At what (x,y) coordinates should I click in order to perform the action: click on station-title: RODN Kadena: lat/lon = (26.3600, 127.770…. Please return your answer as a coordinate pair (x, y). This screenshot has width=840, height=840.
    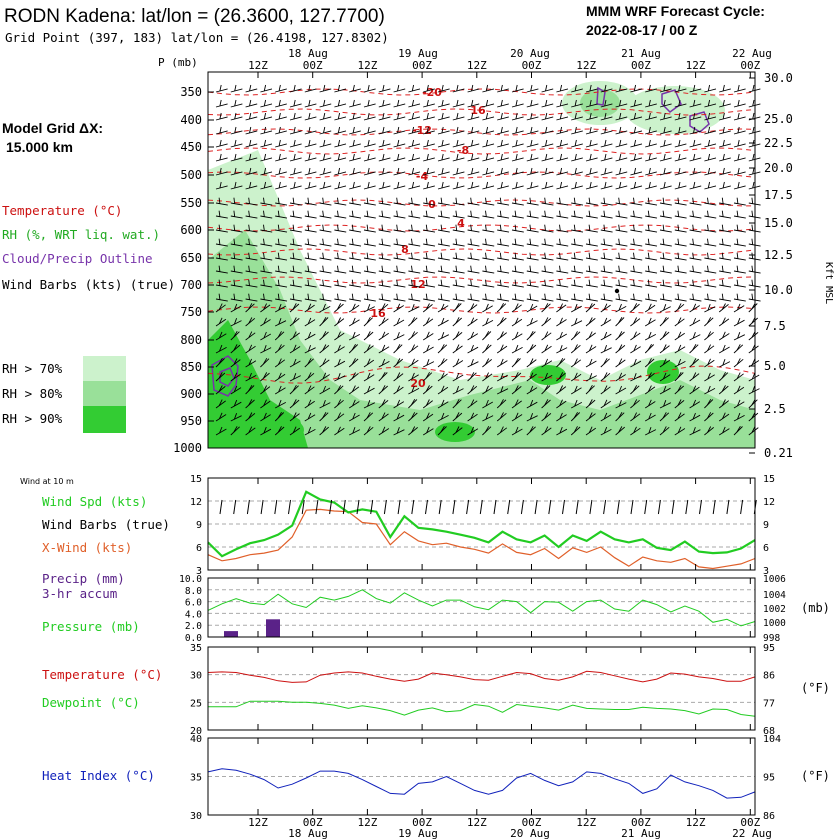
    Looking at the image, I should click on (194, 16).